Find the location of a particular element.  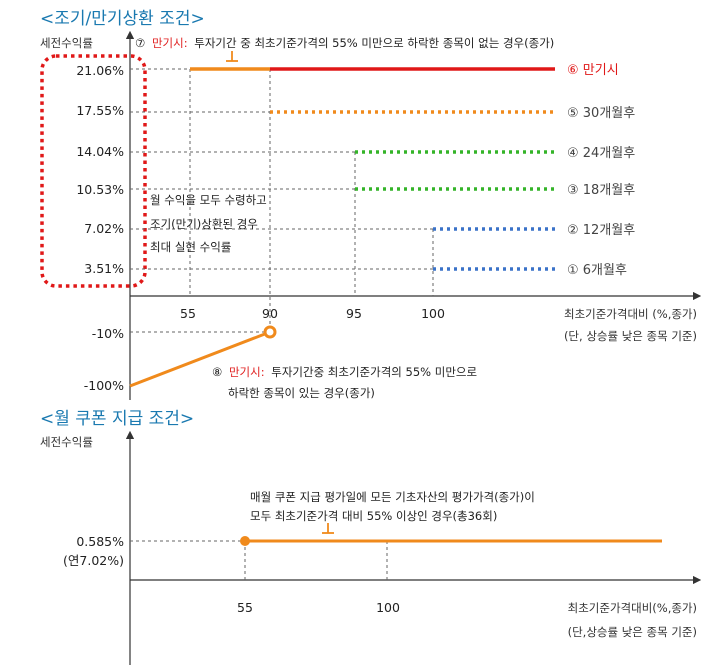

chart1-ytick-351: 3.51% is located at coordinates (104, 268).